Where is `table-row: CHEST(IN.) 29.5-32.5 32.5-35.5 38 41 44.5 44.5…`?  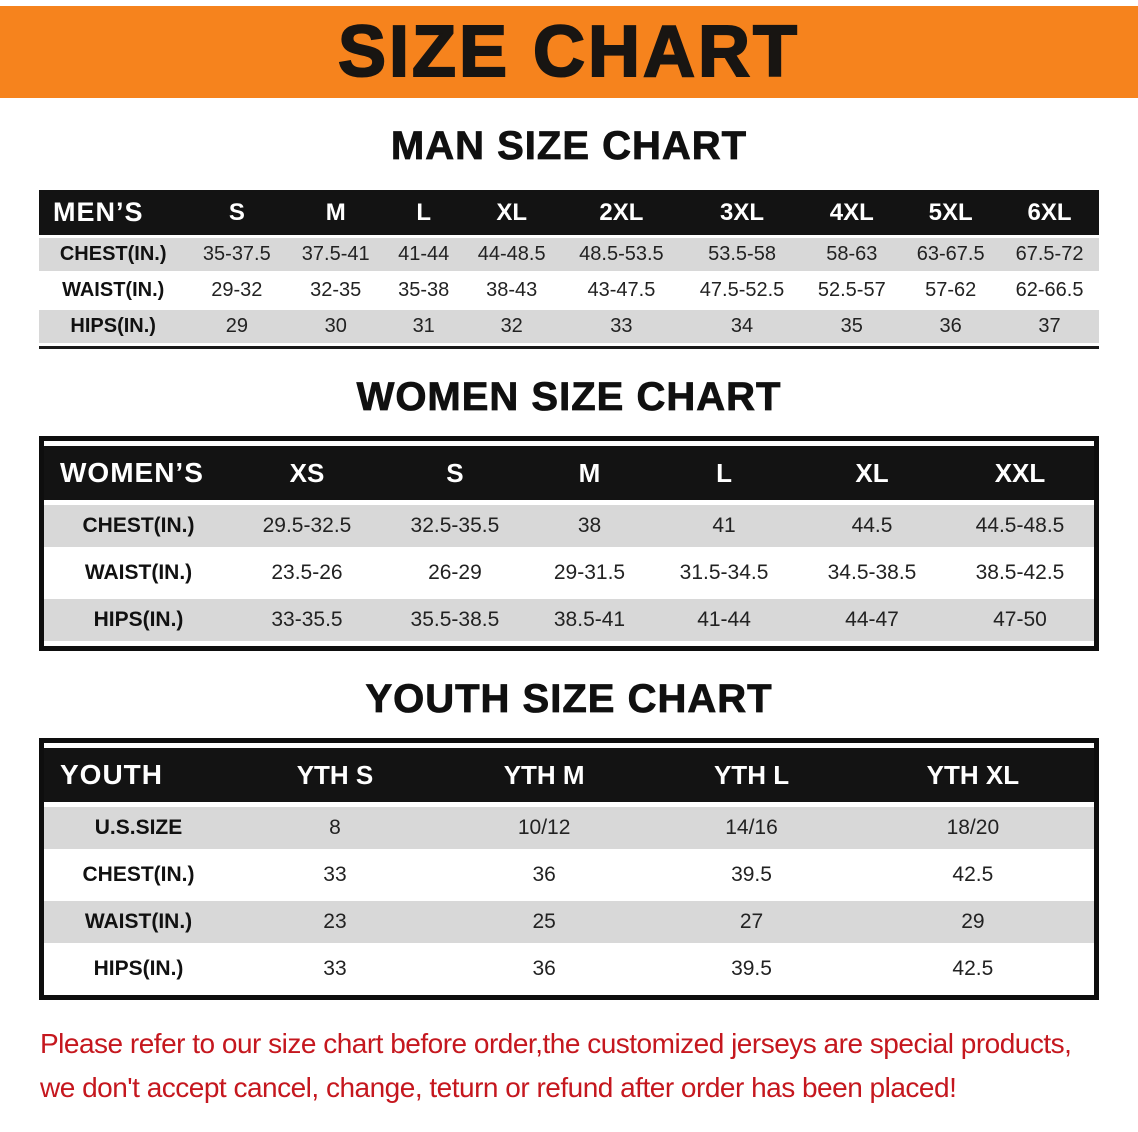 table-row: CHEST(IN.) 29.5-32.5 32.5-35.5 38 41 44.5 44.5… is located at coordinates (569, 526).